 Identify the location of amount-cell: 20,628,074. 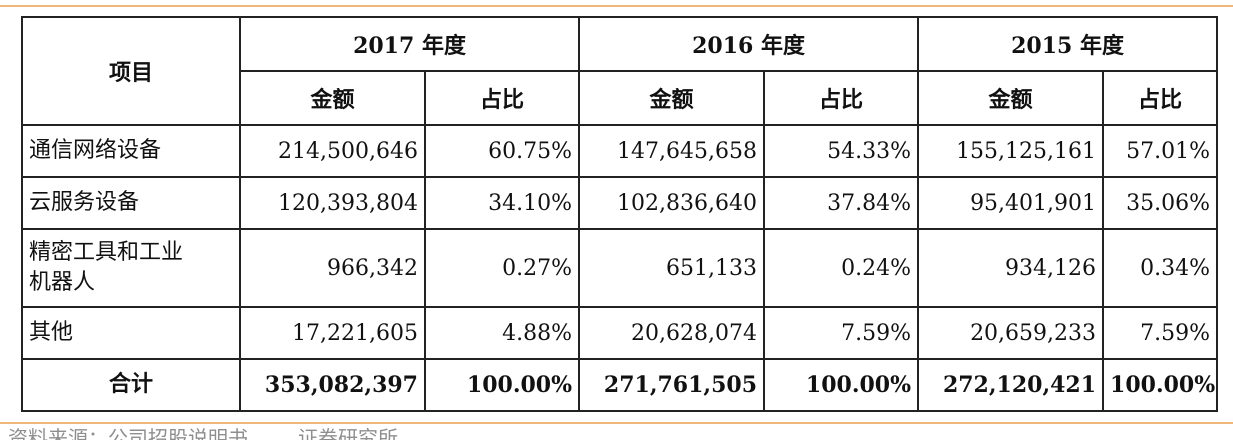
(672, 333).